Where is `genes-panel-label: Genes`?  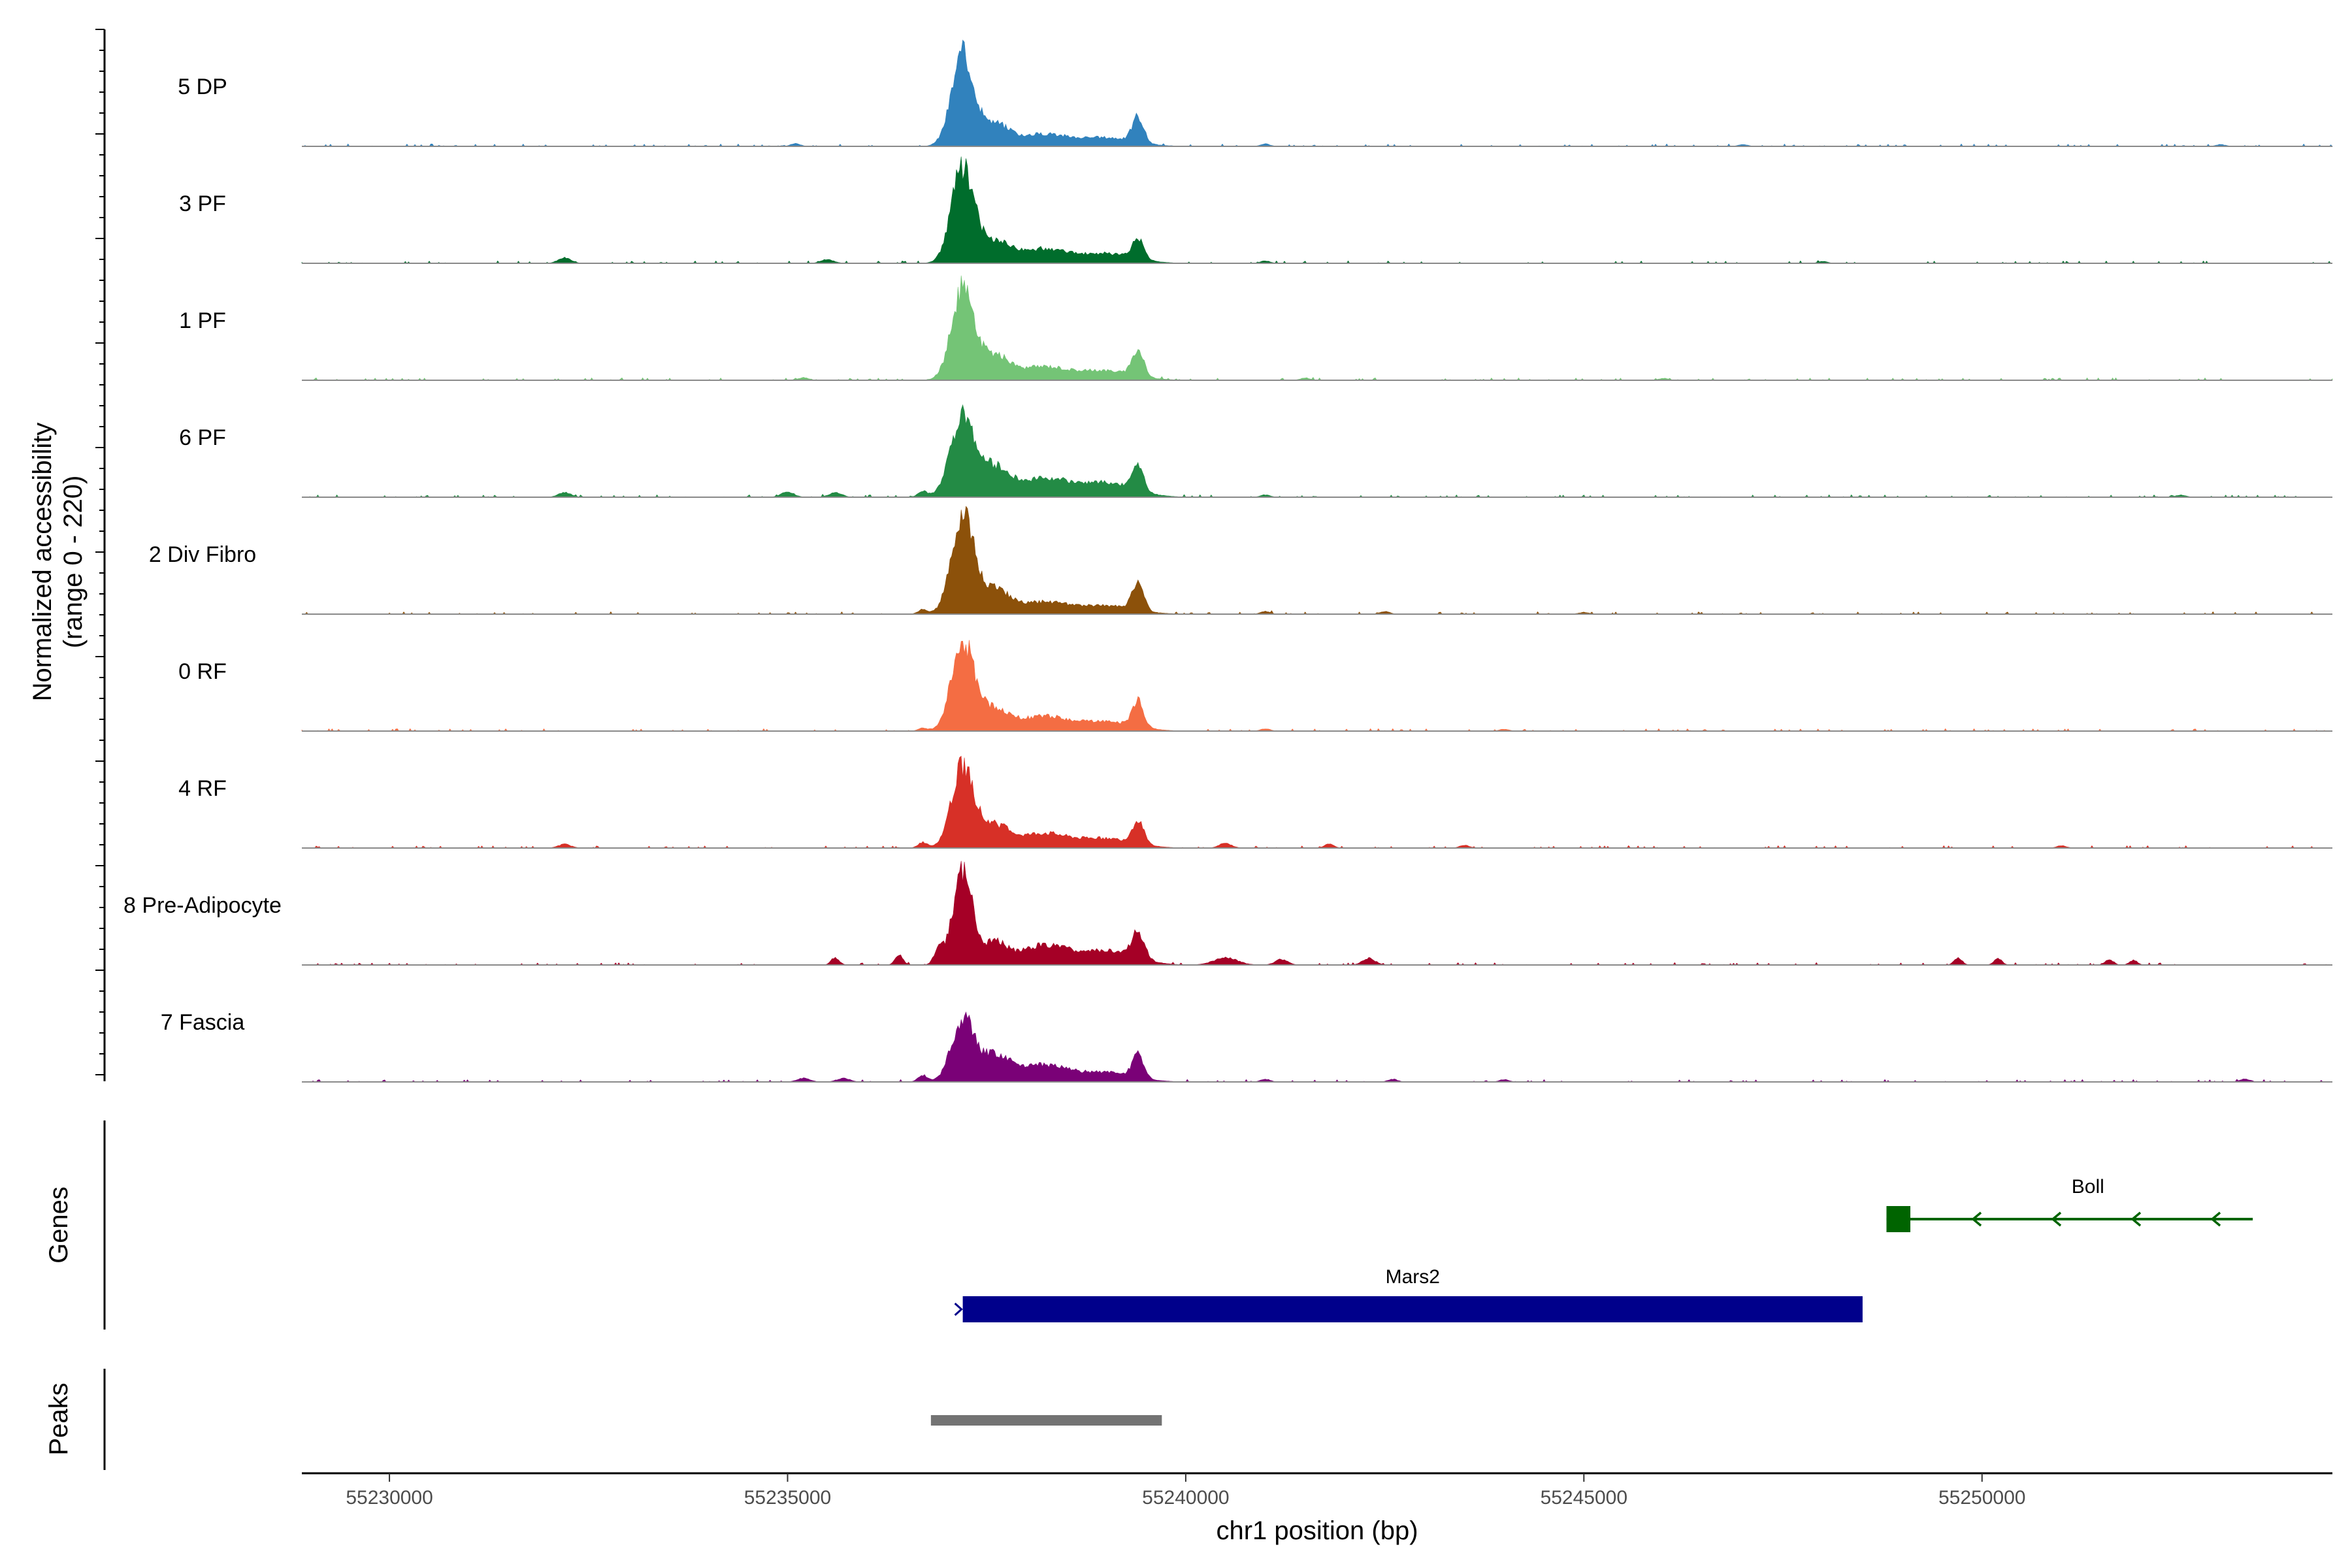 genes-panel-label: Genes is located at coordinates (58, 1225).